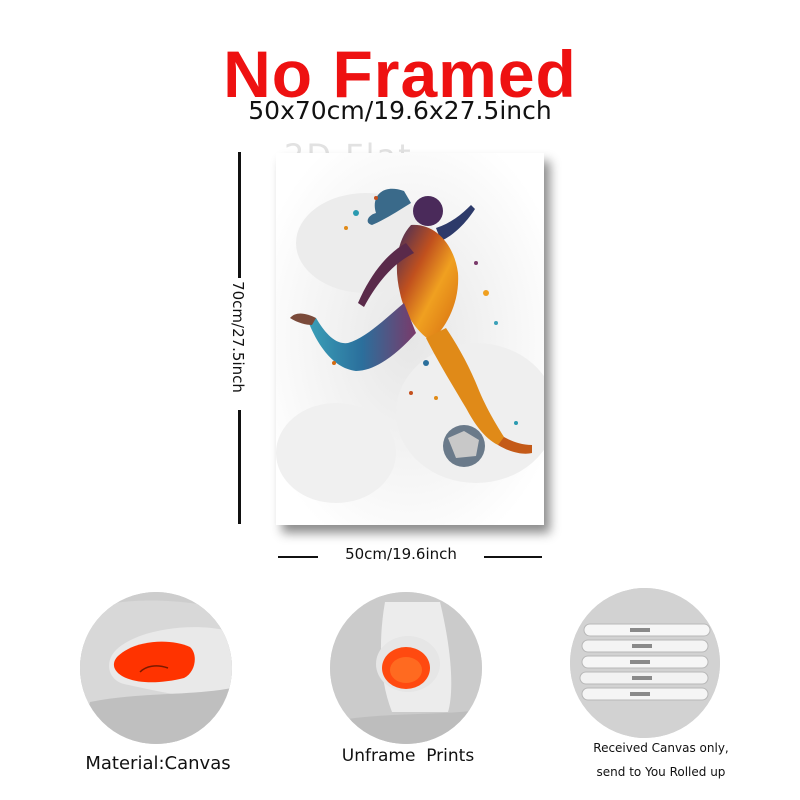  Describe the element at coordinates (239, 467) in the screenshot. I see `height-dimension-line-bottom` at that location.